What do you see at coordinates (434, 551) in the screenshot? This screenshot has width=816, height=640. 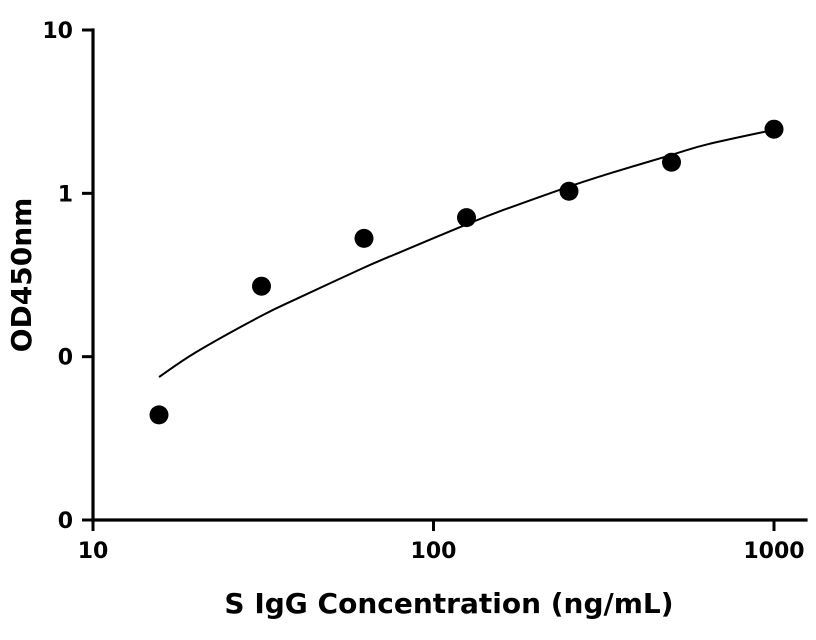 I see `x-tick-label: 100` at bounding box center [434, 551].